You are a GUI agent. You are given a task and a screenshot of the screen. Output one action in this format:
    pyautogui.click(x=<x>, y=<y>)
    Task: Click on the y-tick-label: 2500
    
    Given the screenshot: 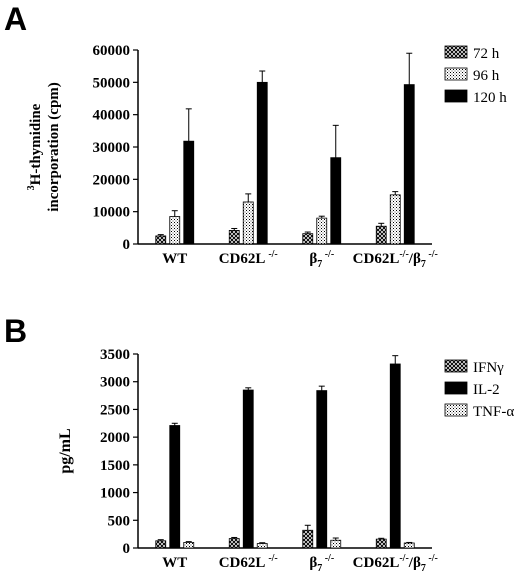 What is the action you would take?
    pyautogui.click(x=115, y=410)
    